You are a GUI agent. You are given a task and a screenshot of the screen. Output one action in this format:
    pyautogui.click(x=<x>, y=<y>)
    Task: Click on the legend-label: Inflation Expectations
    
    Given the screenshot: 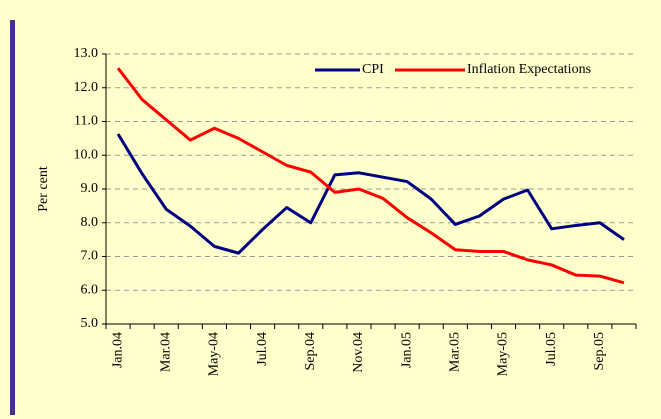 What is the action you would take?
    pyautogui.click(x=529, y=69)
    